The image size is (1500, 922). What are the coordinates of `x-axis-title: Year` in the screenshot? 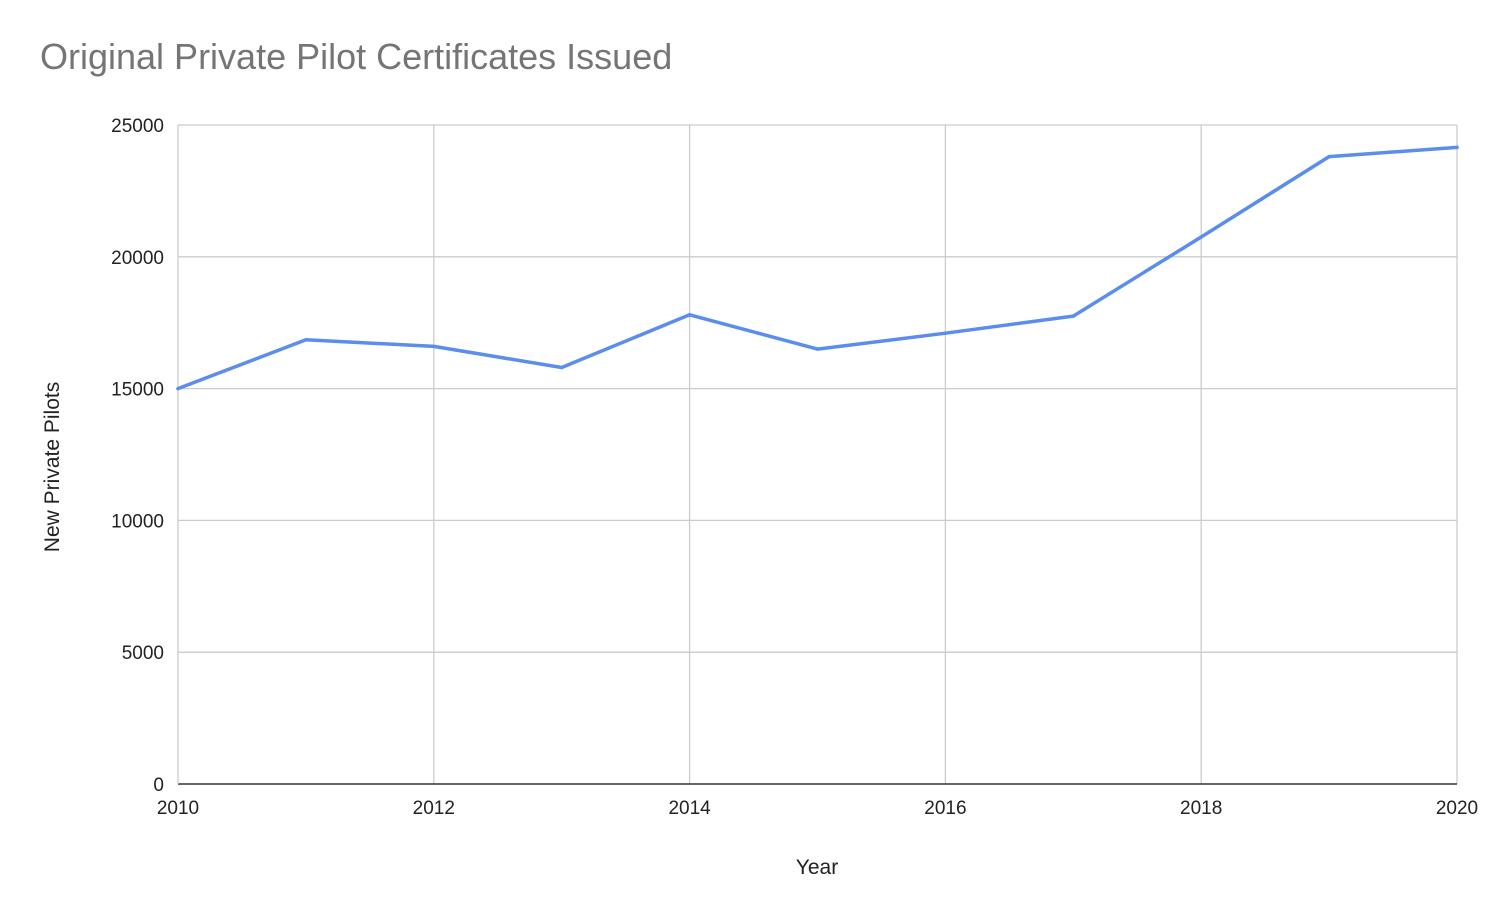 It's located at (817, 867).